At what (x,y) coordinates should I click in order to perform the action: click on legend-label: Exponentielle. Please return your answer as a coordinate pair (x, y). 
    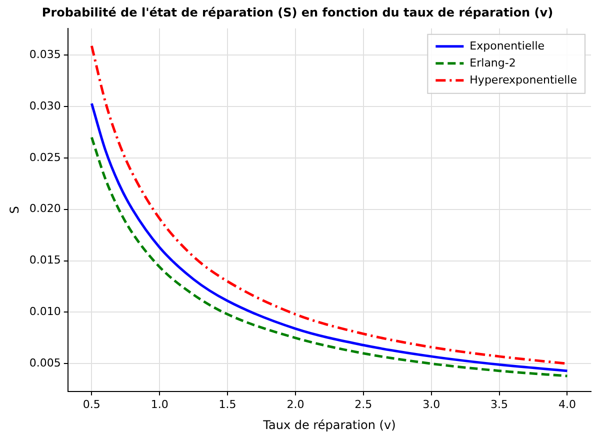
    Looking at the image, I should click on (507, 45).